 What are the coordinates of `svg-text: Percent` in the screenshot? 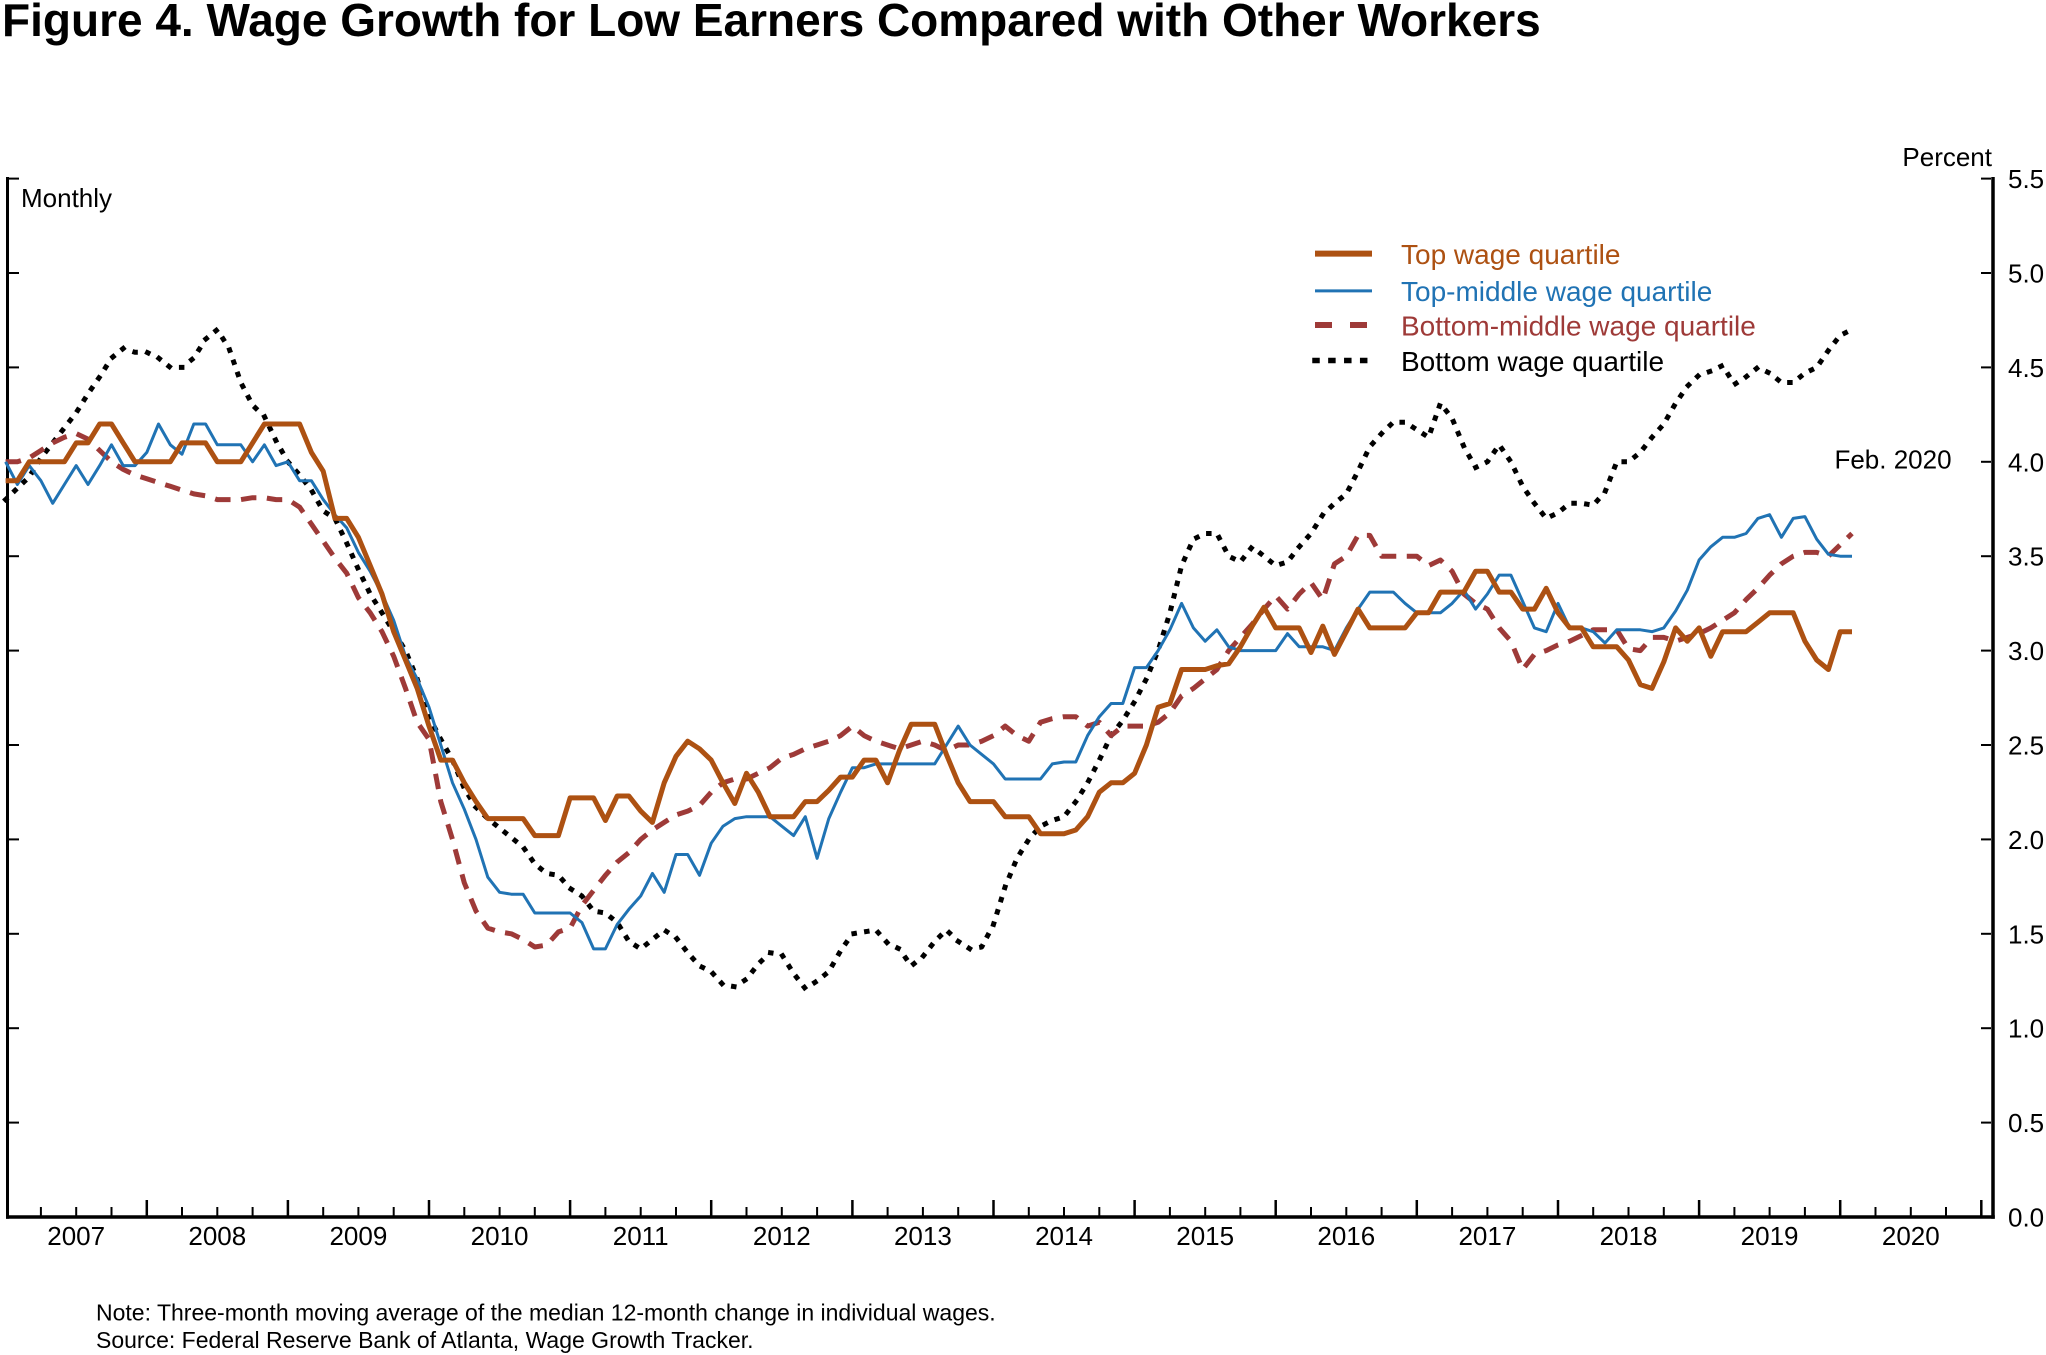 It's located at (1947, 157).